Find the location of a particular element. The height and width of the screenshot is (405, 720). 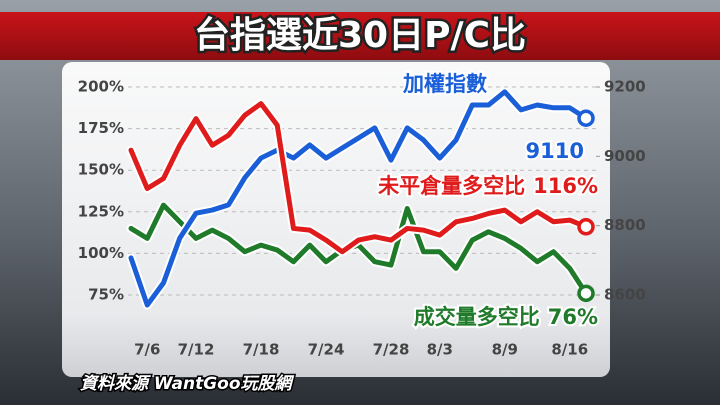

x-tick-label: 8/9 is located at coordinates (505, 350).